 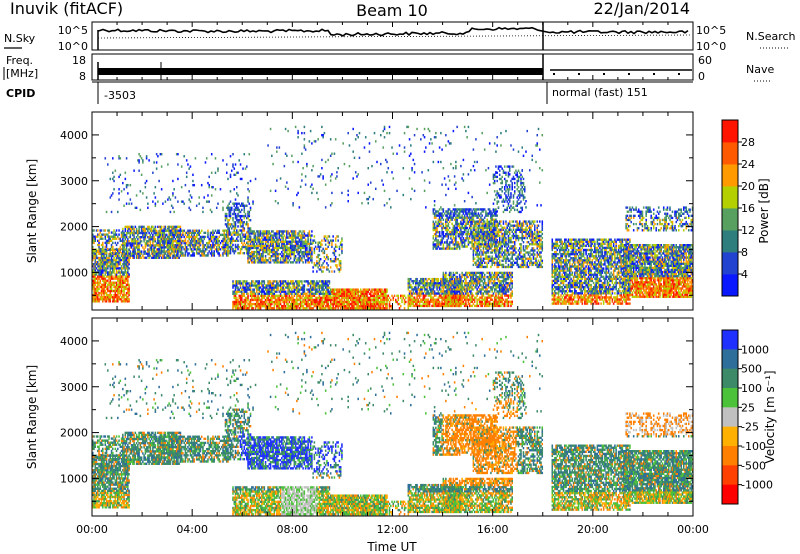 I want to click on nsky-tick-bottom: 10^0, so click(x=73, y=46).